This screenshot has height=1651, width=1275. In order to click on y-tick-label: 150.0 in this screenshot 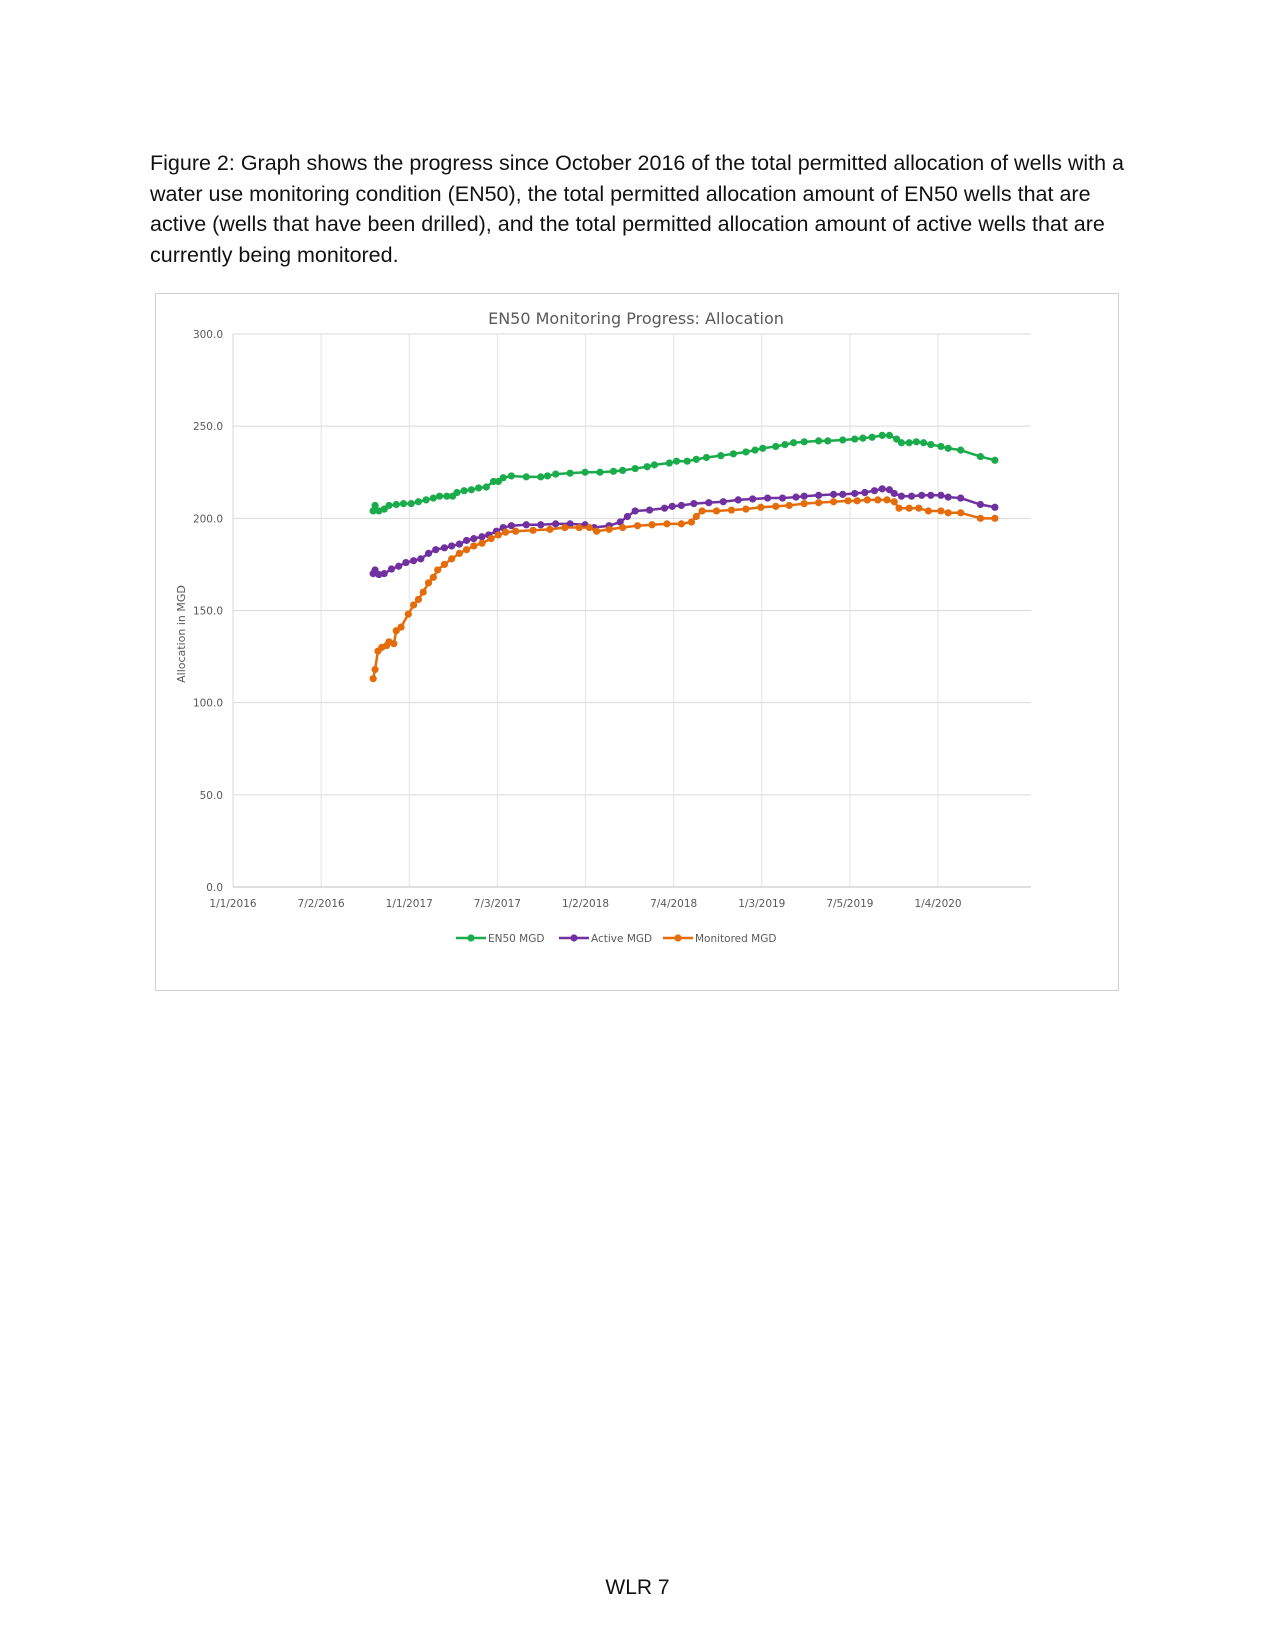, I will do `click(208, 612)`.